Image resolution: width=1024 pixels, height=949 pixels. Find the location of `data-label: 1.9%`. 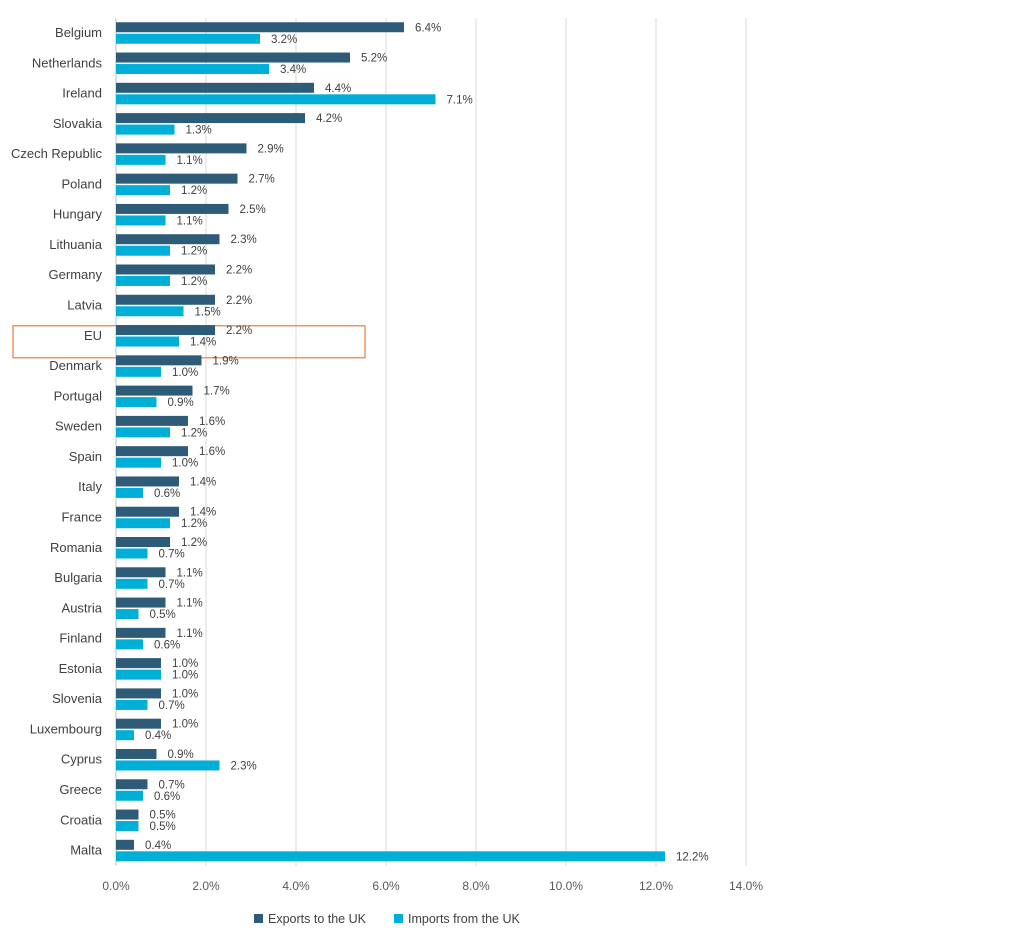

data-label: 1.9% is located at coordinates (226, 361).